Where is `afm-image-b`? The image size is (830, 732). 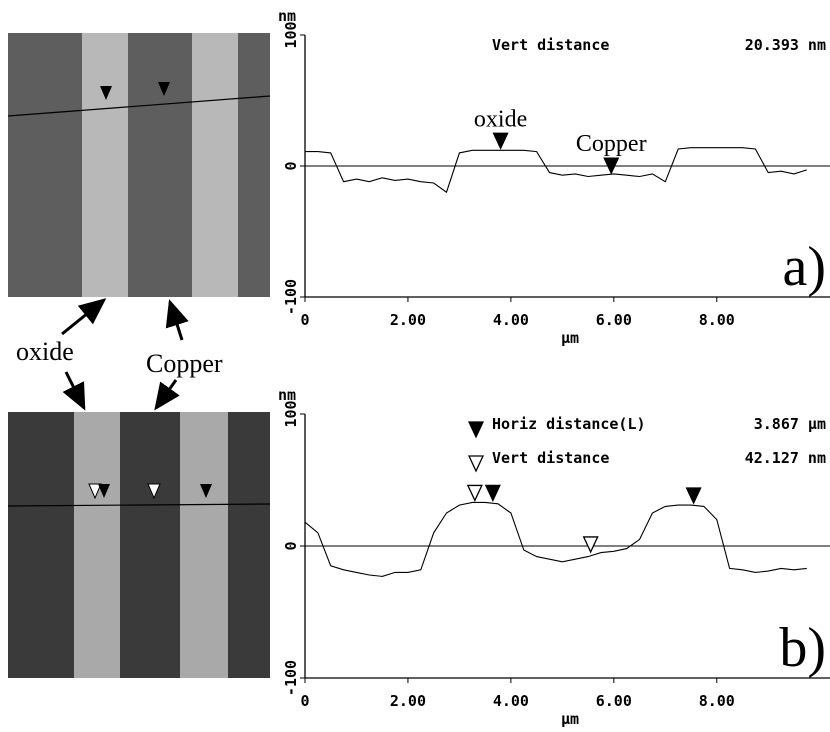 afm-image-b is located at coordinates (139, 545).